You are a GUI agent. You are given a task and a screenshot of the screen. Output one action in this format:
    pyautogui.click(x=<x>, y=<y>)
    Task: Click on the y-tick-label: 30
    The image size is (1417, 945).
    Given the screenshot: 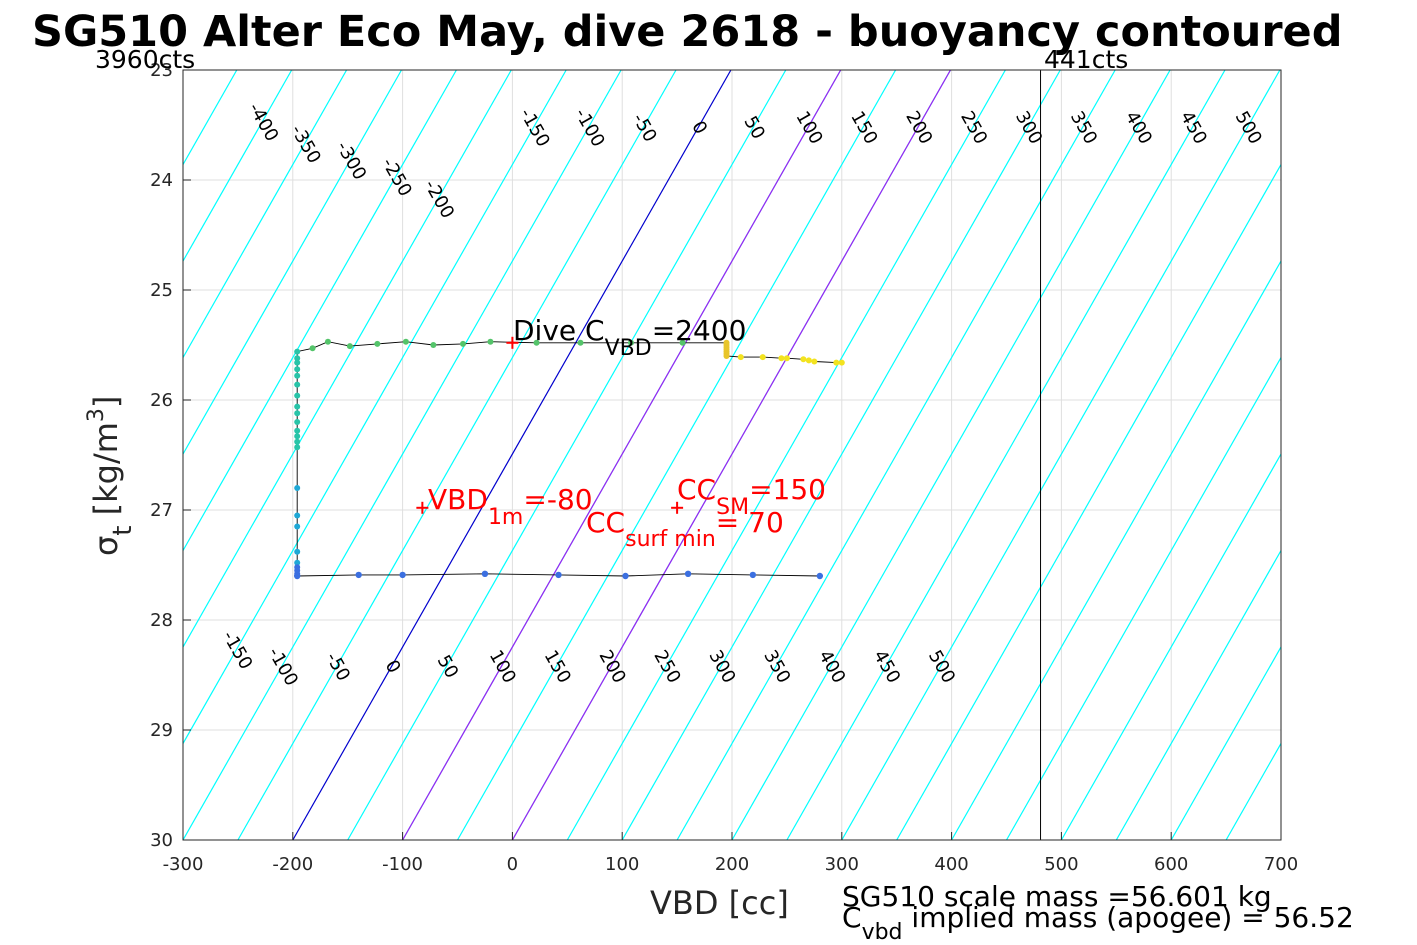 What is the action you would take?
    pyautogui.click(x=161, y=840)
    